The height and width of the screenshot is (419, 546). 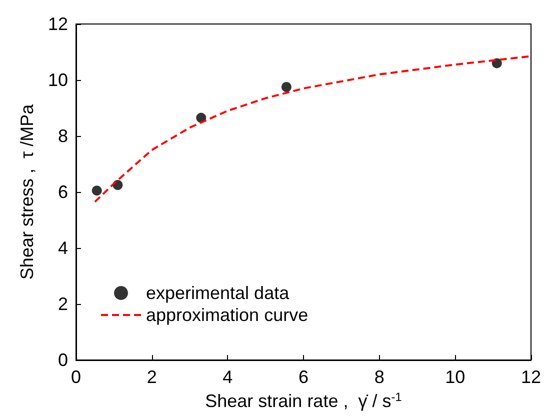 What do you see at coordinates (227, 315) in the screenshot?
I see `legend-label: approximation curve` at bounding box center [227, 315].